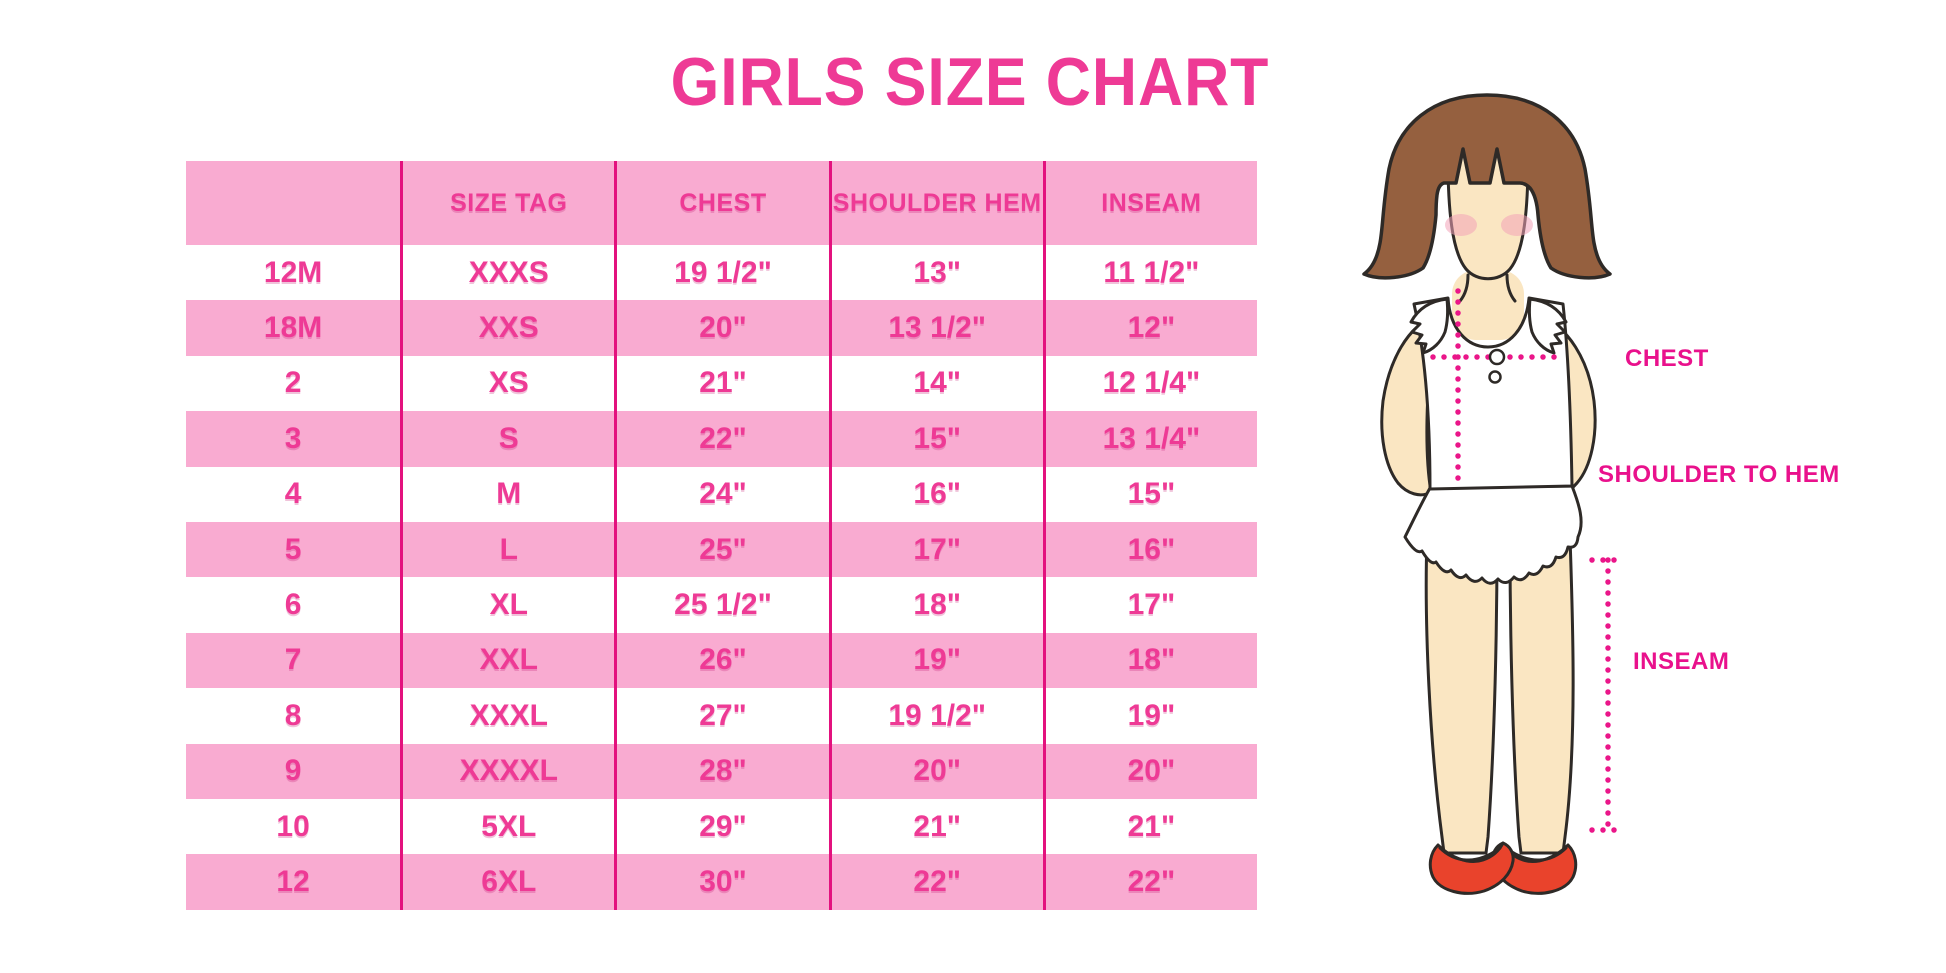  What do you see at coordinates (1471, 868) in the screenshot?
I see `girl-left-shoe` at bounding box center [1471, 868].